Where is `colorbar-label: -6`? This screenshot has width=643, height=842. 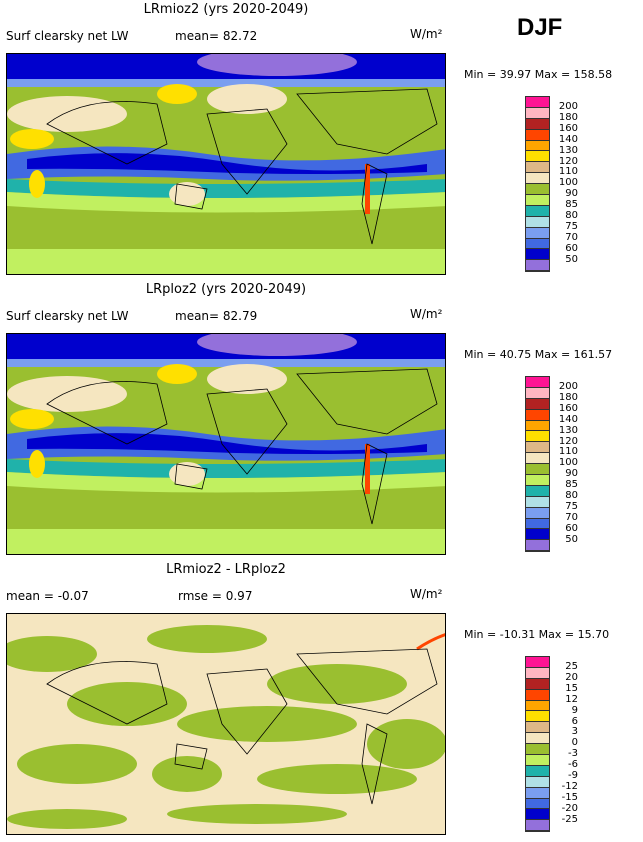
colorbar-label: -6 is located at coordinates (573, 765).